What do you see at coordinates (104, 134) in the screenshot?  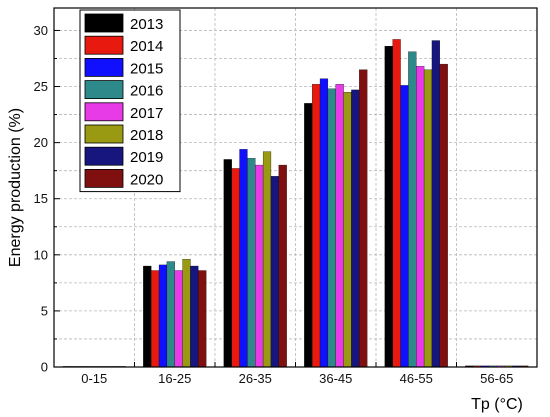 I see `legend-swatch-2018` at bounding box center [104, 134].